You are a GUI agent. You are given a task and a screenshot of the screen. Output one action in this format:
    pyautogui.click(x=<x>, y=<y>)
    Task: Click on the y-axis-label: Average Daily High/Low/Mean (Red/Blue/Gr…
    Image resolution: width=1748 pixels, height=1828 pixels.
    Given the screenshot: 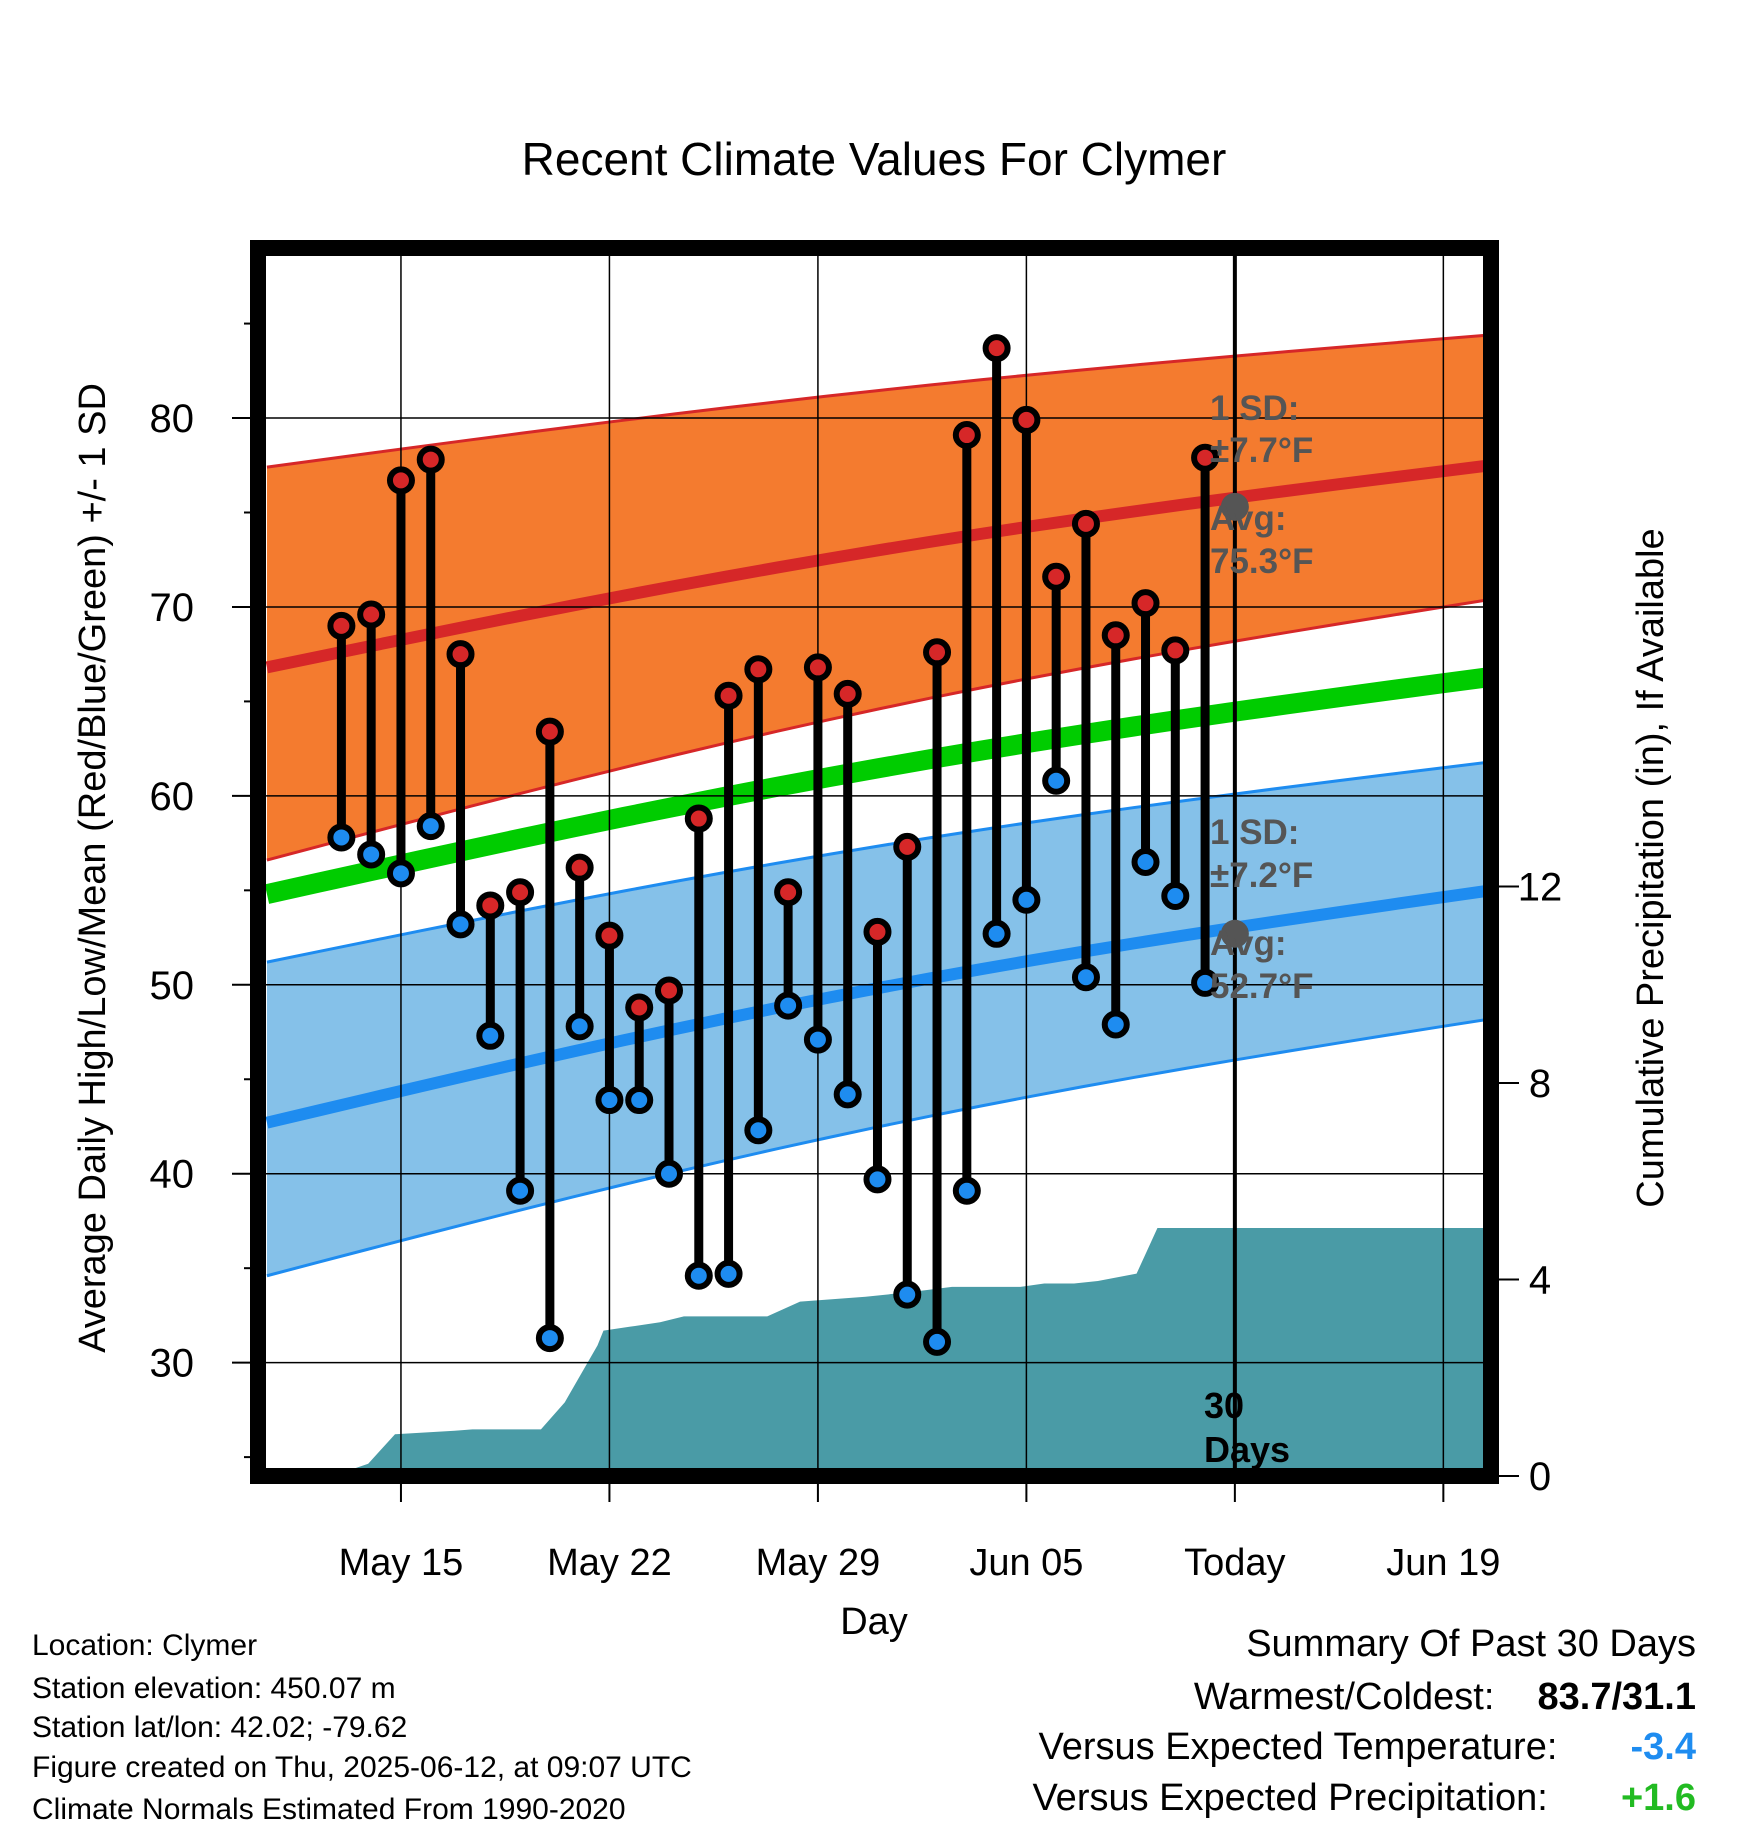 What is the action you would take?
    pyautogui.click(x=93, y=868)
    